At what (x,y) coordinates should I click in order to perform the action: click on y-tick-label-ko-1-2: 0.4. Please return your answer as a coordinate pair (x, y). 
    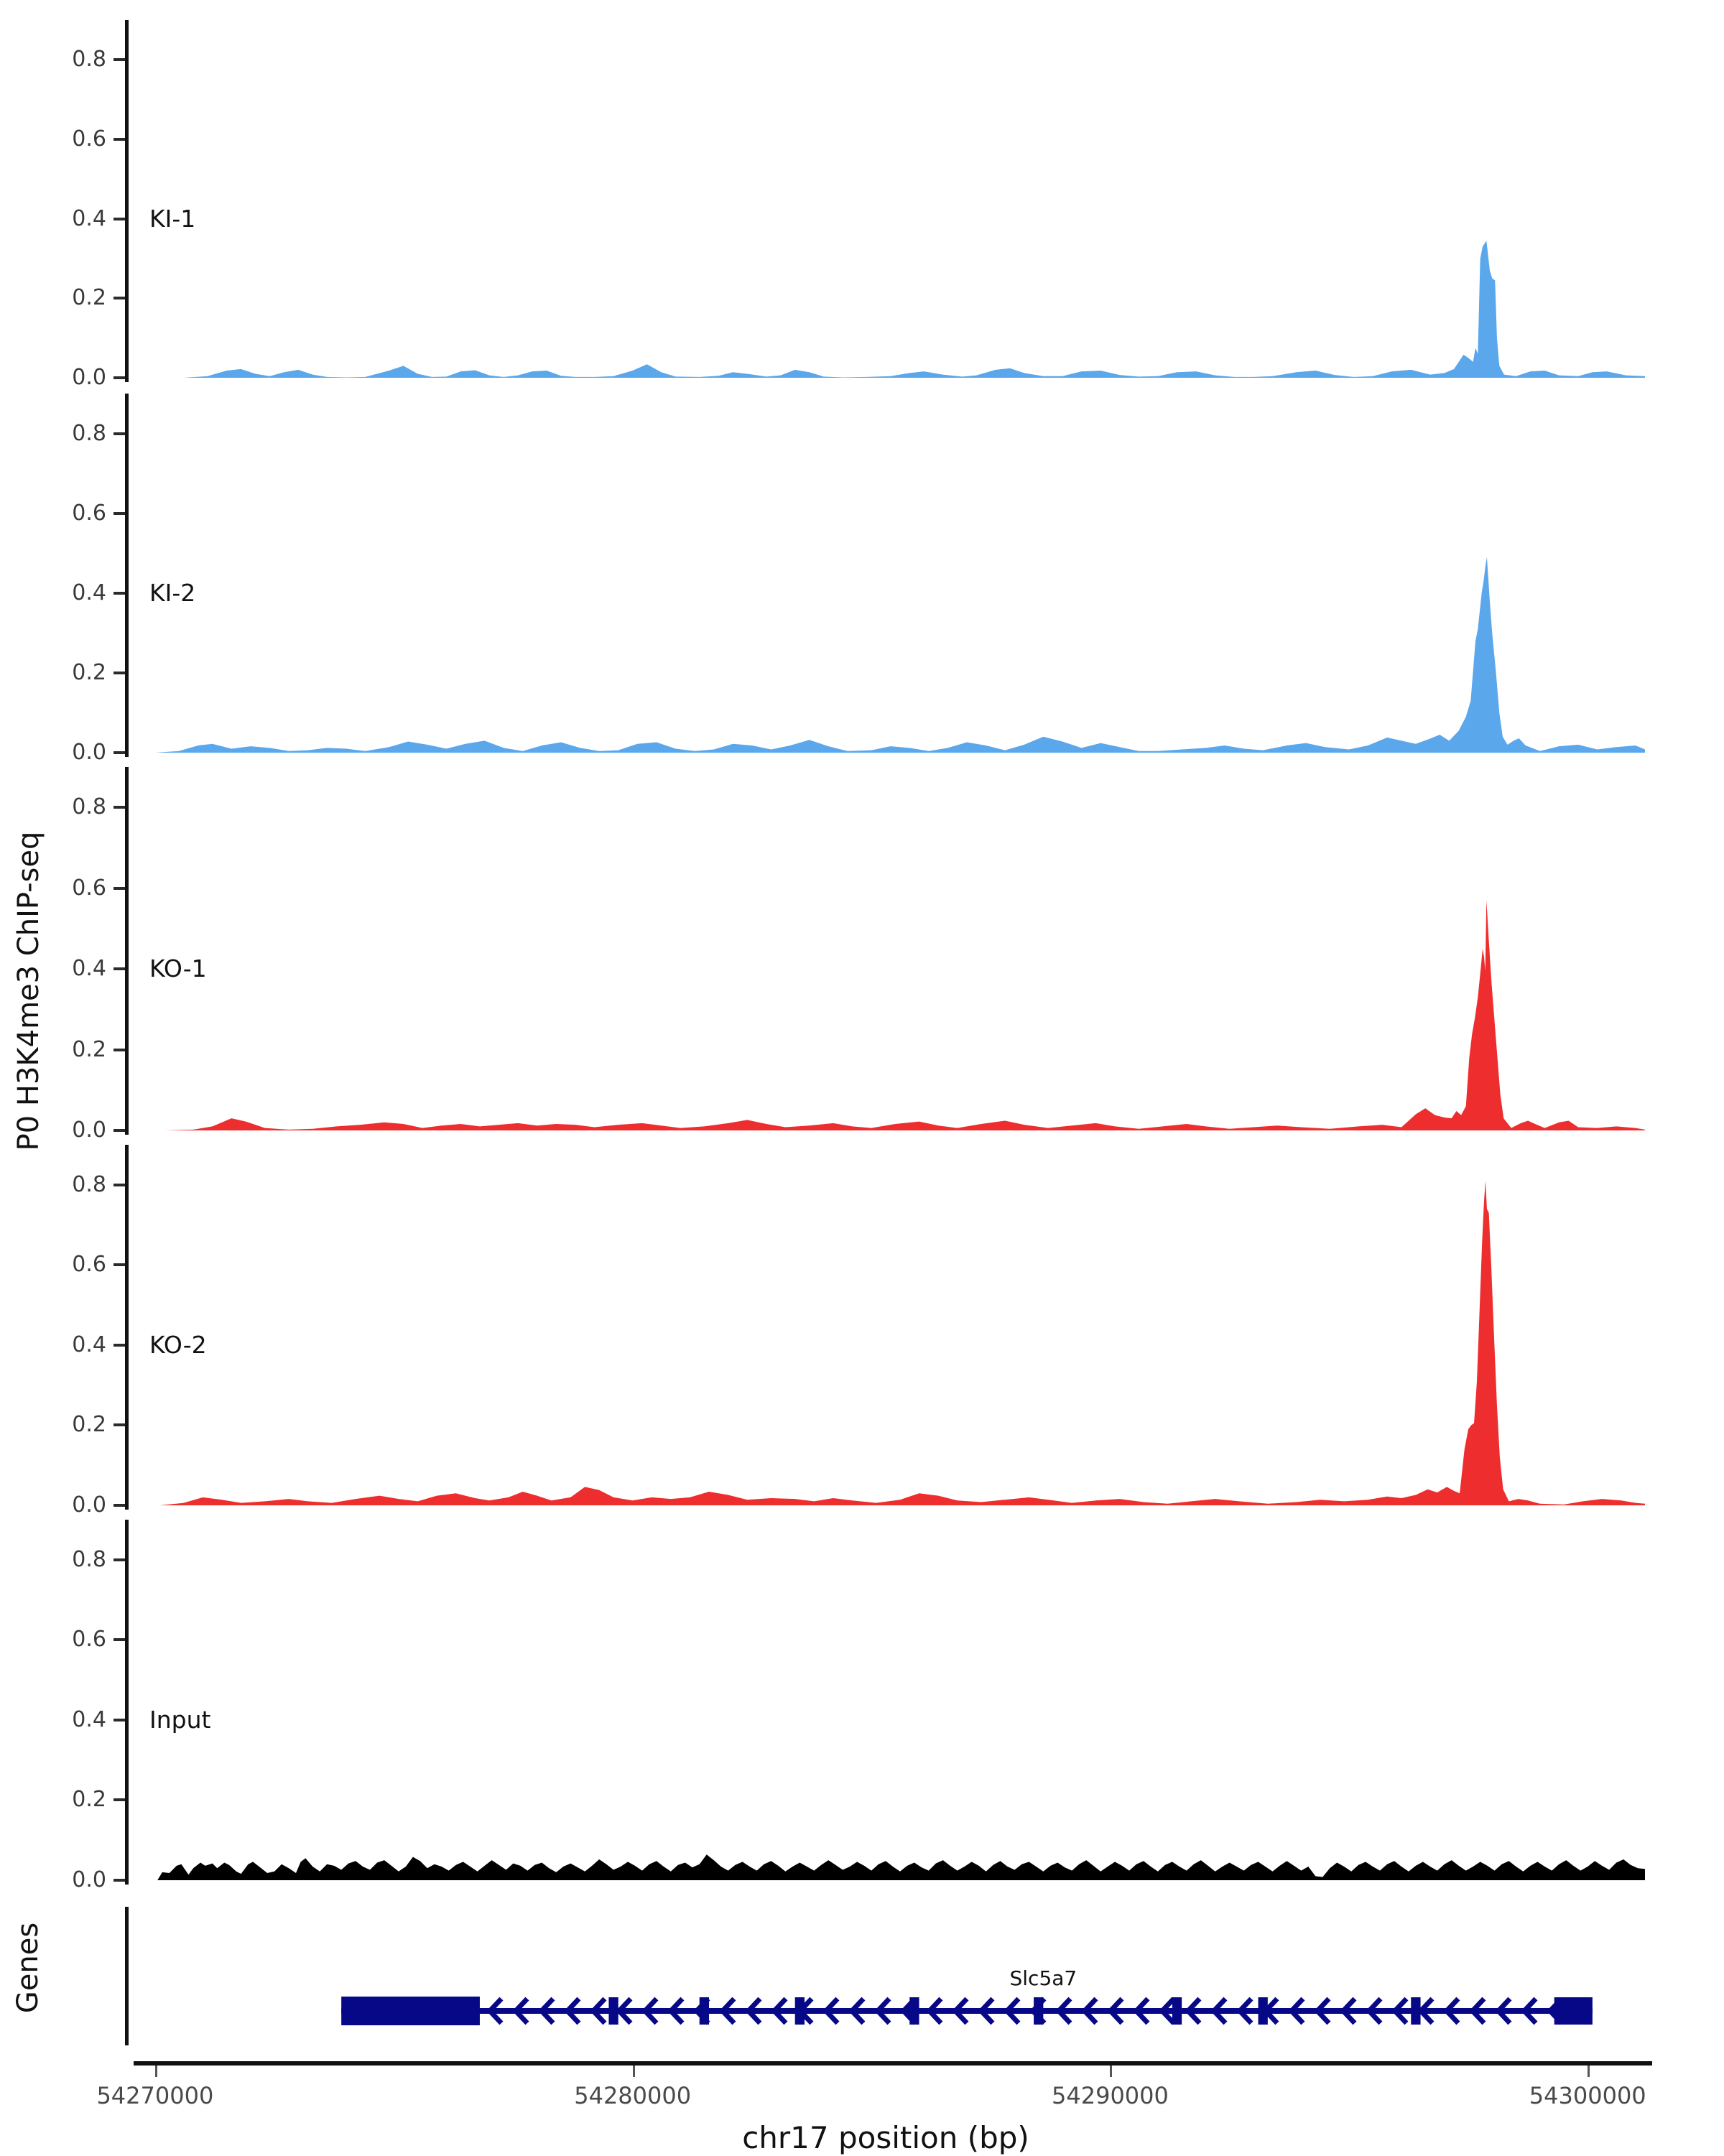
    Looking at the image, I should click on (89, 969).